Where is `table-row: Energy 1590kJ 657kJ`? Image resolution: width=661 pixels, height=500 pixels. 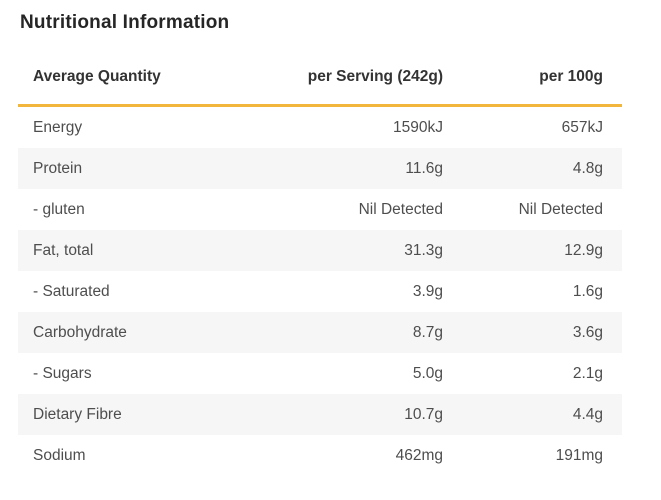 table-row: Energy 1590kJ 657kJ is located at coordinates (320, 127).